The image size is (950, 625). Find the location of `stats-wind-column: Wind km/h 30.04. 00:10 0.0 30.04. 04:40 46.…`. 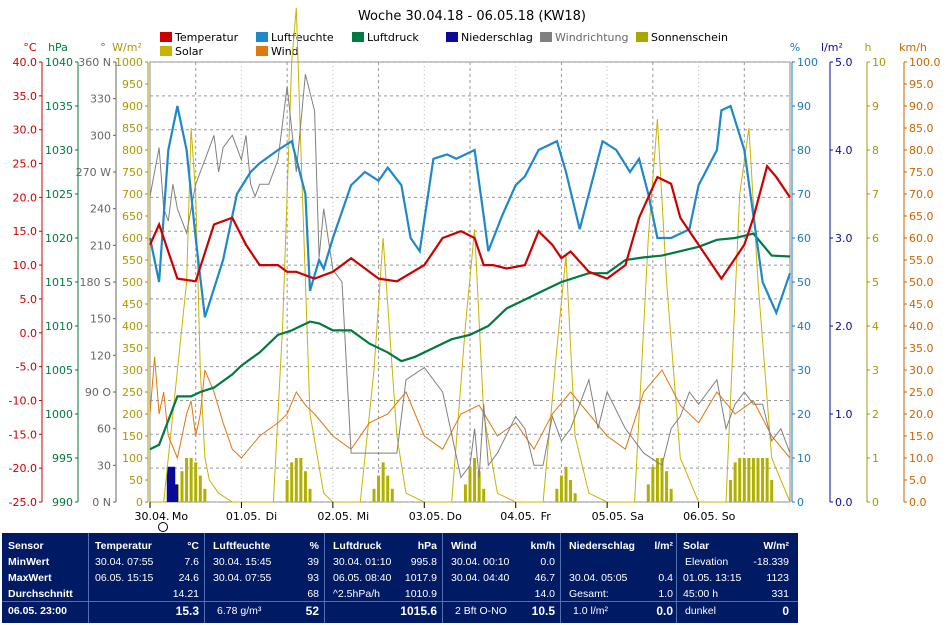

stats-wind-column: Wind km/h 30.04. 00:10 0.0 30.04. 04:40 46.… is located at coordinates (501, 578).